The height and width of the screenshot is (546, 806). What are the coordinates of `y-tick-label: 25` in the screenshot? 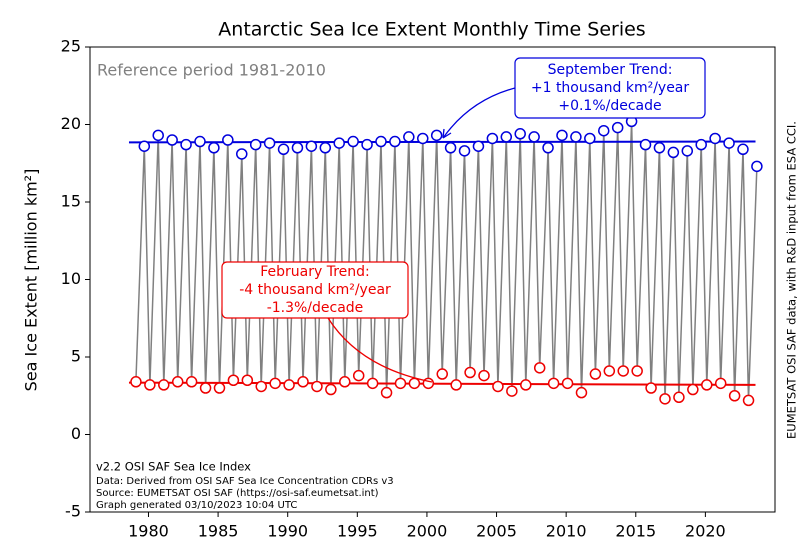 It's located at (71, 46).